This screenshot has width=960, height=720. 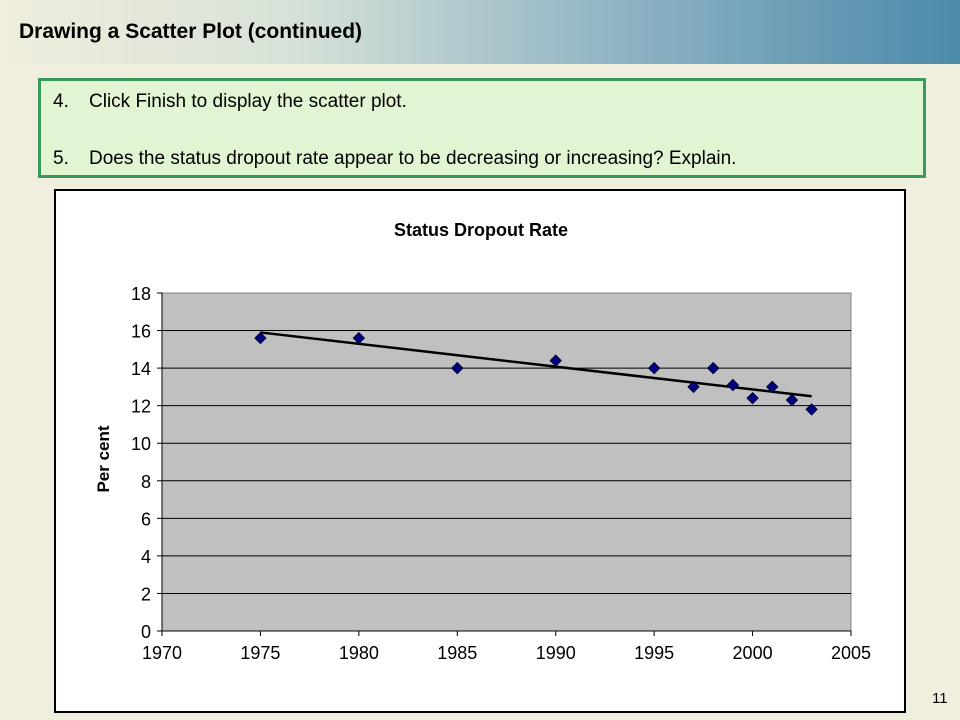 What do you see at coordinates (654, 653) in the screenshot?
I see `x-tick-label: 1995` at bounding box center [654, 653].